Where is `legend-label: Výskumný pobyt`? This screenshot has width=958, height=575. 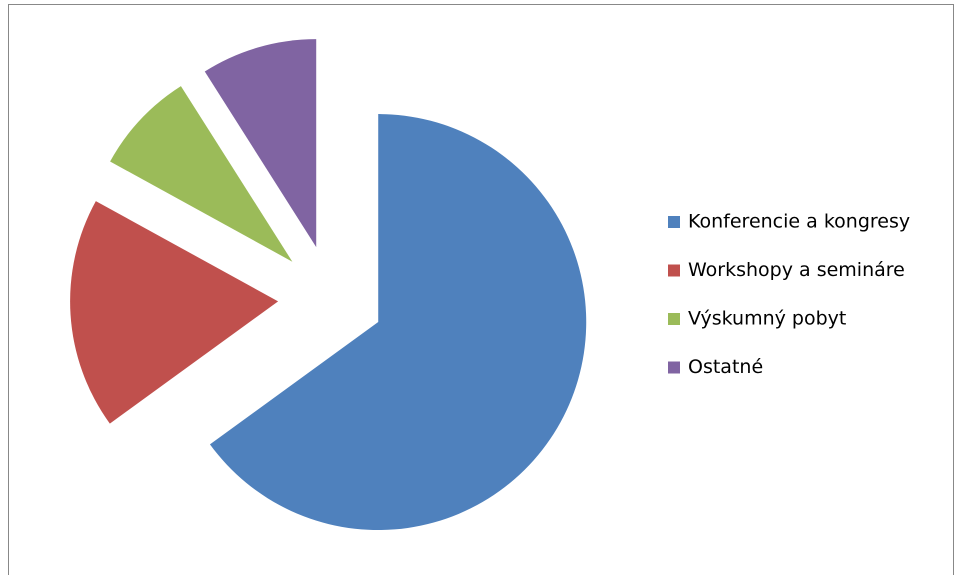 legend-label: Výskumný pobyt is located at coordinates (767, 319).